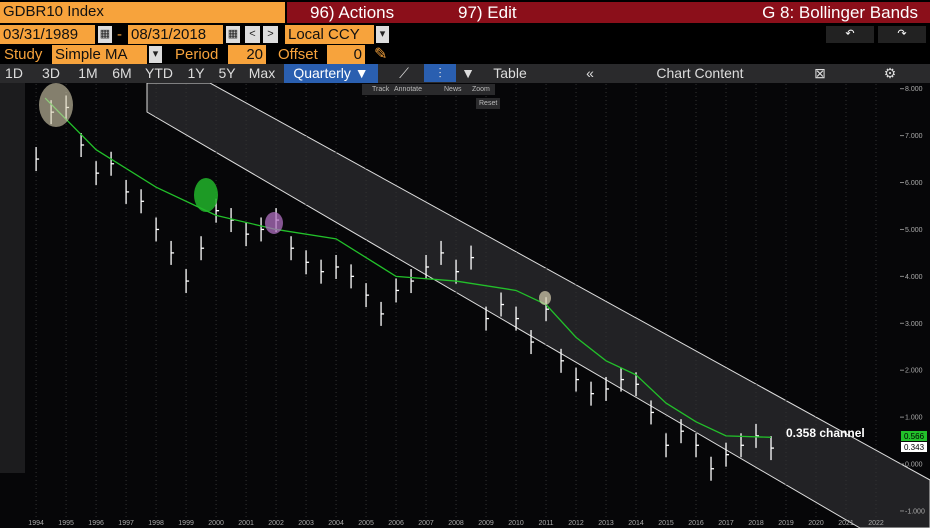  Describe the element at coordinates (756, 523) in the screenshot. I see `x-tick-label: 2018` at that location.